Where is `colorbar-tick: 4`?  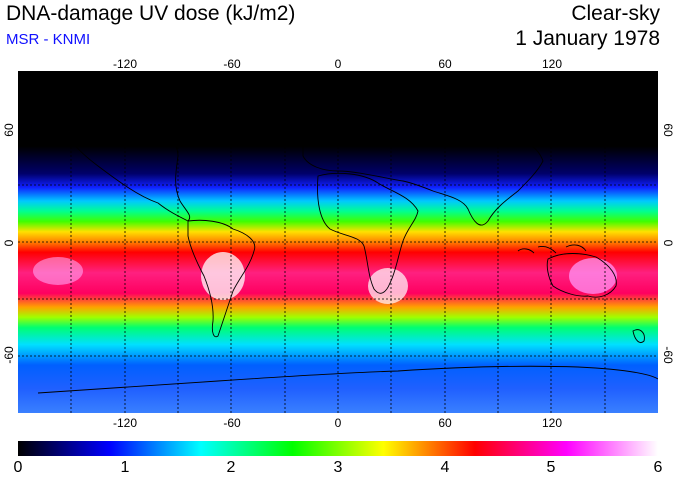 colorbar-tick: 4 is located at coordinates (445, 467).